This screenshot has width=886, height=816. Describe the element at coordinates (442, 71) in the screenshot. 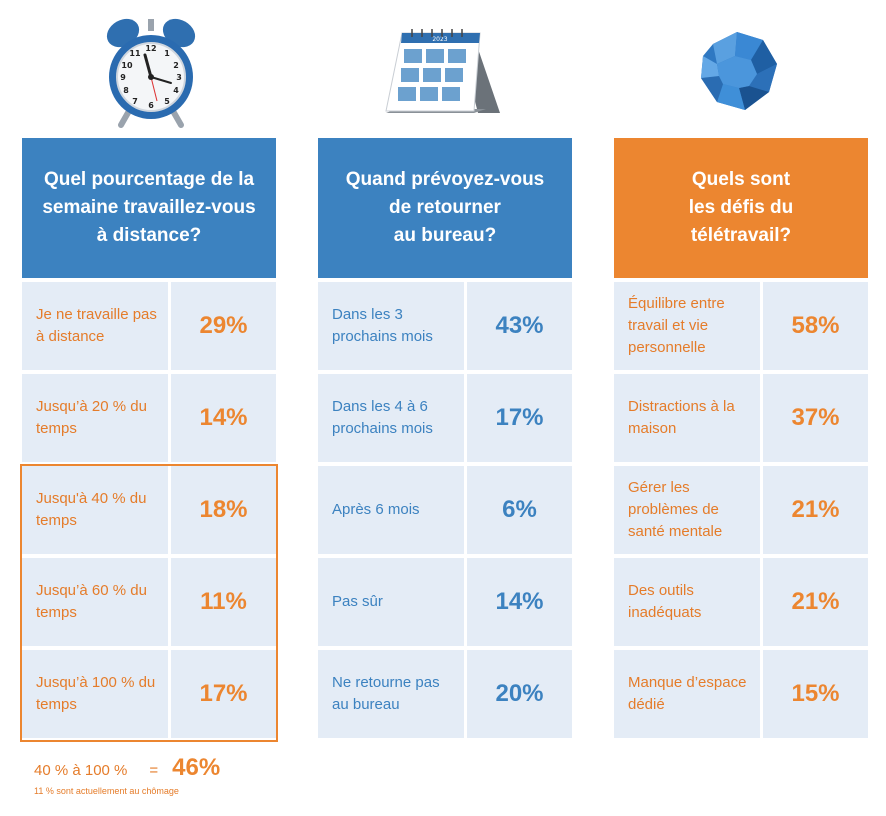

I see `desk-calendar-icon: 2023` at that location.